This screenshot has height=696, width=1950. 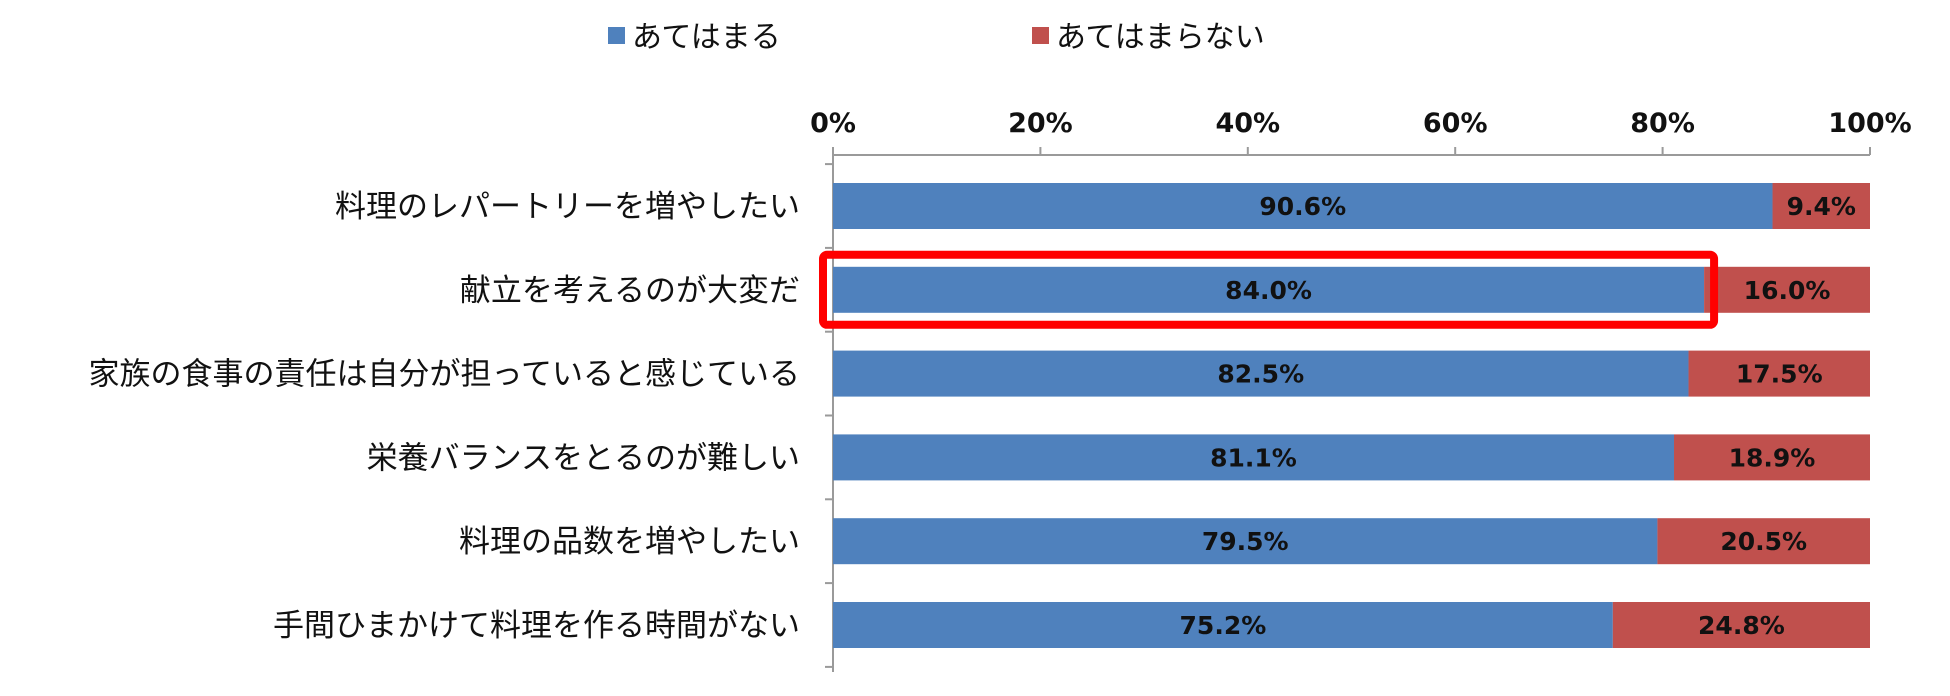 I want to click on chart-legend: あてはまる あてはまらない, so click(x=936, y=37).